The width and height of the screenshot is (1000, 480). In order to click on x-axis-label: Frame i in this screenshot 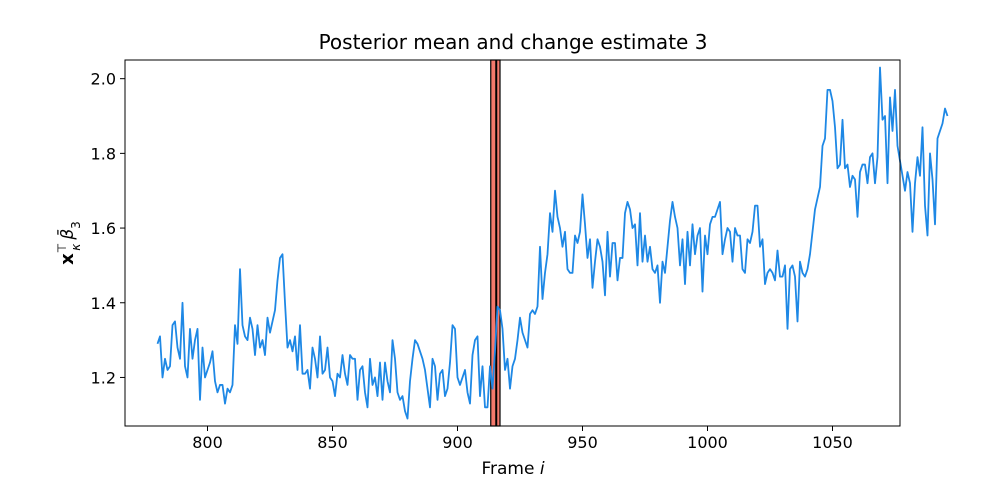, I will do `click(512, 469)`.